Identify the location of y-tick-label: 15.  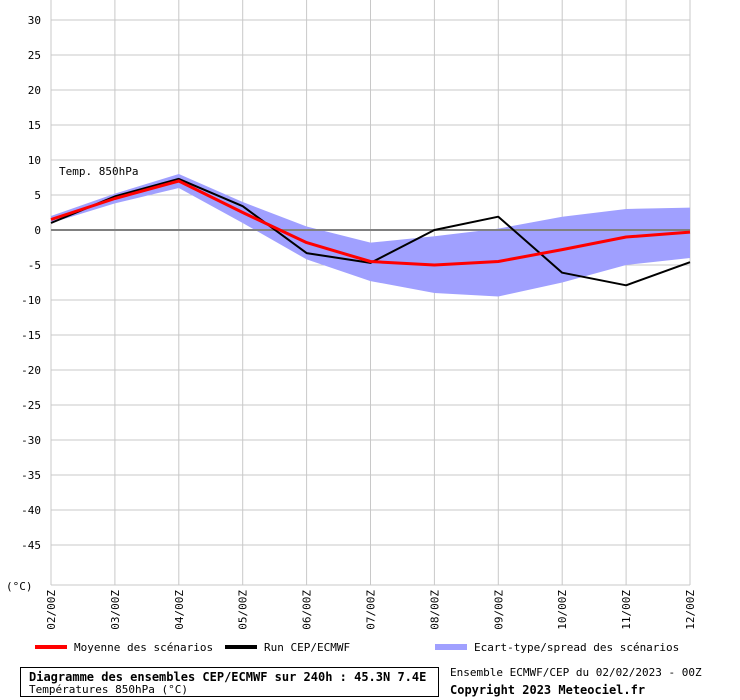
(34, 125).